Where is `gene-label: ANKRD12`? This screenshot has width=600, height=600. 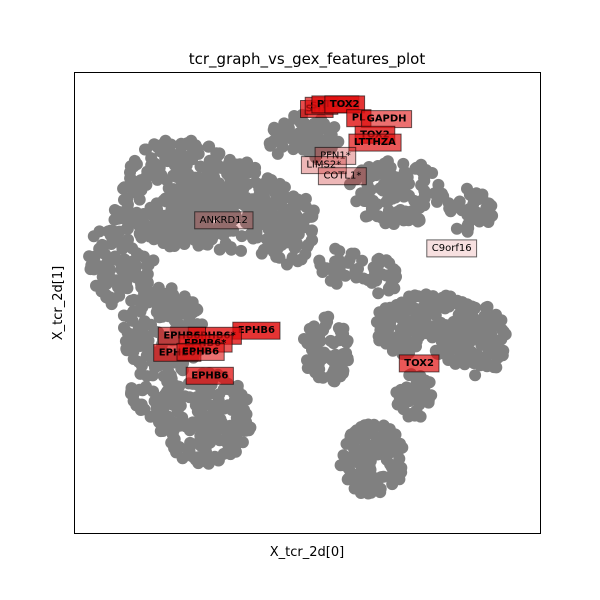
gene-label: ANKRD12 is located at coordinates (224, 220).